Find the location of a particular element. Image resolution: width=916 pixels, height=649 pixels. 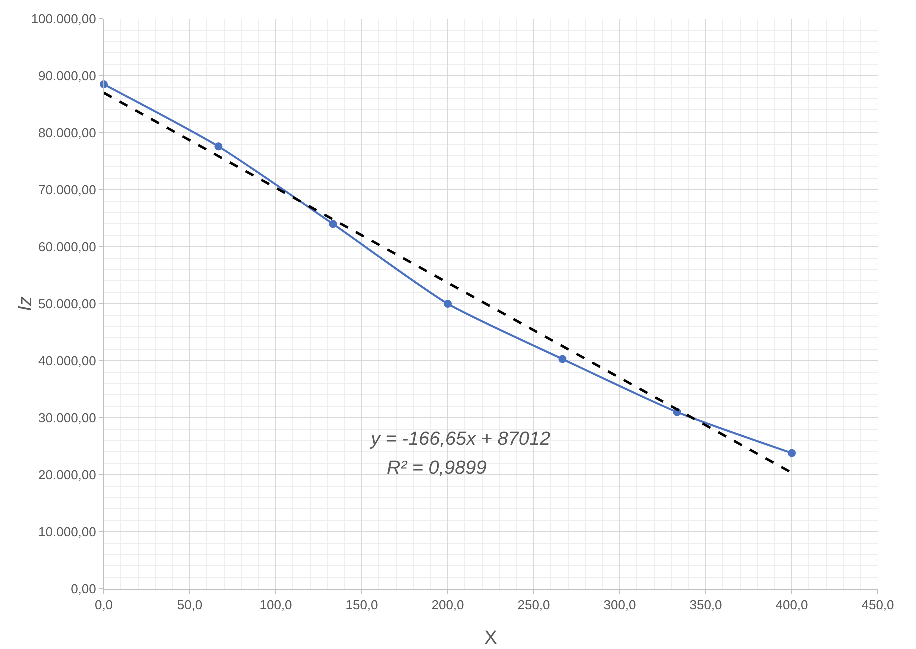

y-tick-label: 80.000,00 is located at coordinates (67, 133).